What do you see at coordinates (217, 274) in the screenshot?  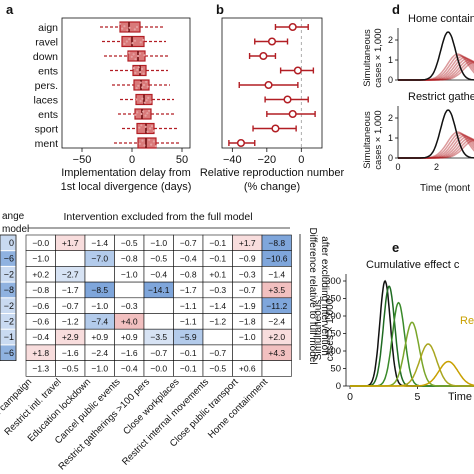 I see `panel-c-cell-value: +0.1` at bounding box center [217, 274].